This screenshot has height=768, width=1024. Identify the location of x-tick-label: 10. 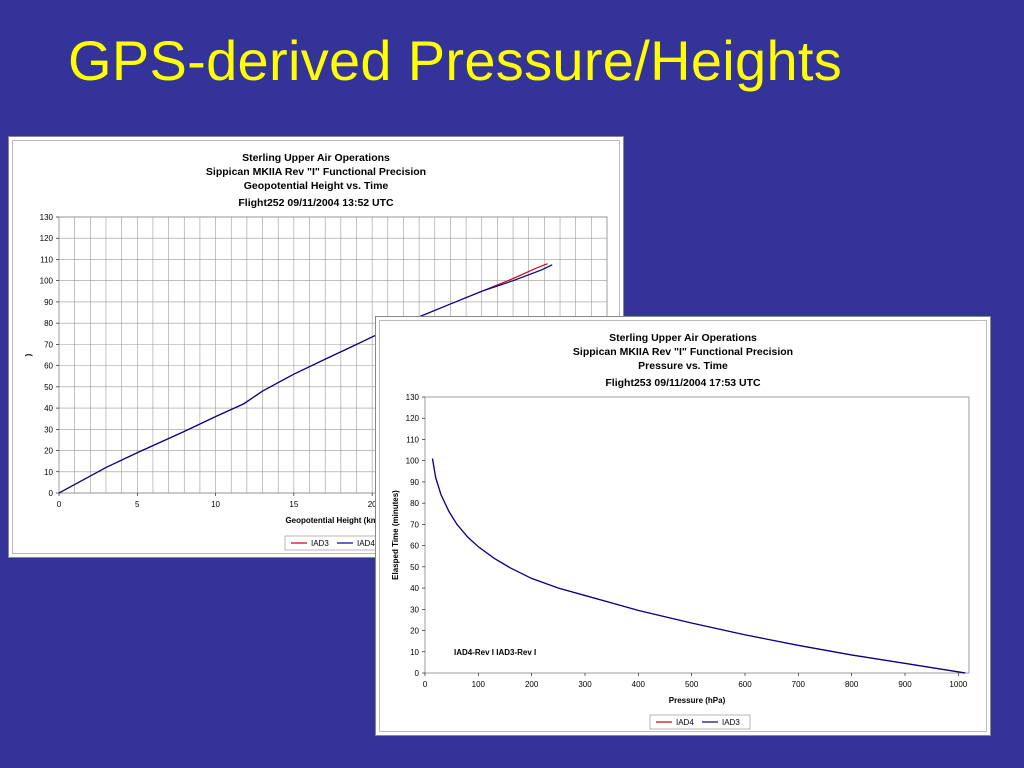
(215, 504).